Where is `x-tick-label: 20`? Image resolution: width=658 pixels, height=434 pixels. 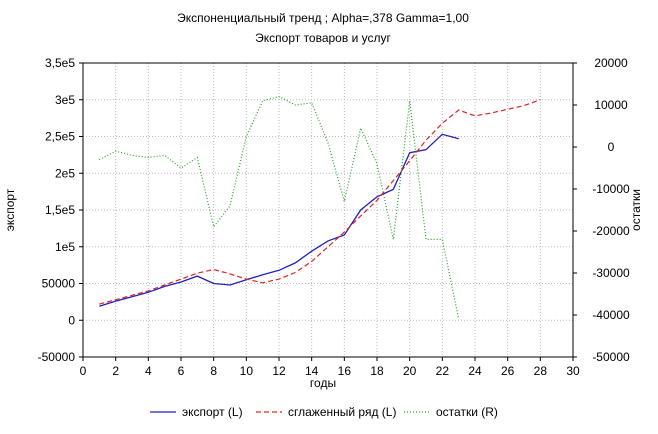 x-tick-label: 20 is located at coordinates (410, 371).